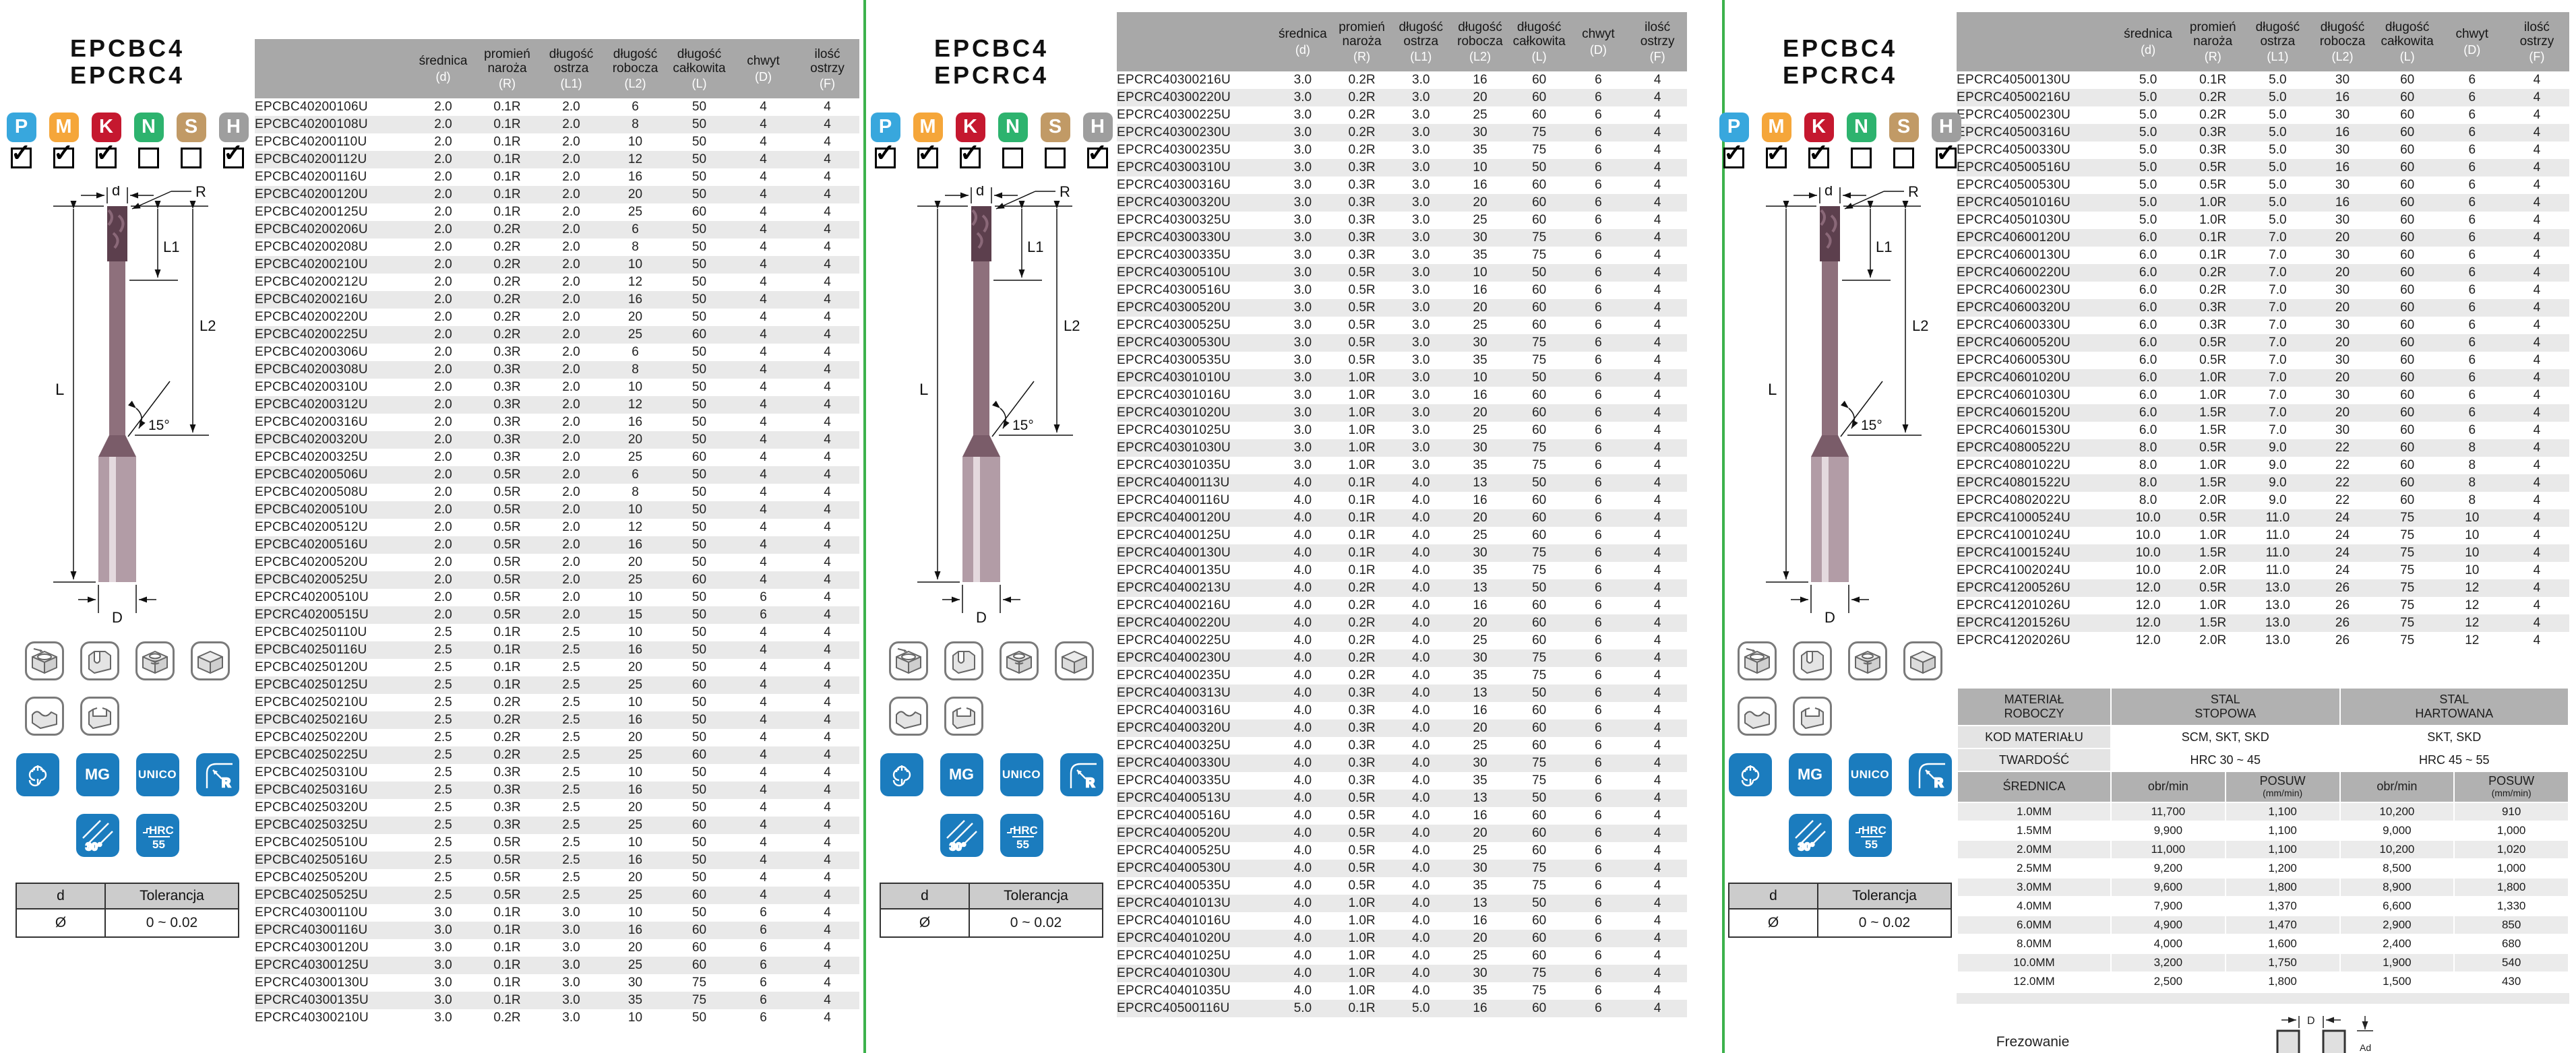  I want to click on unico-badge: UNICO, so click(1870, 774).